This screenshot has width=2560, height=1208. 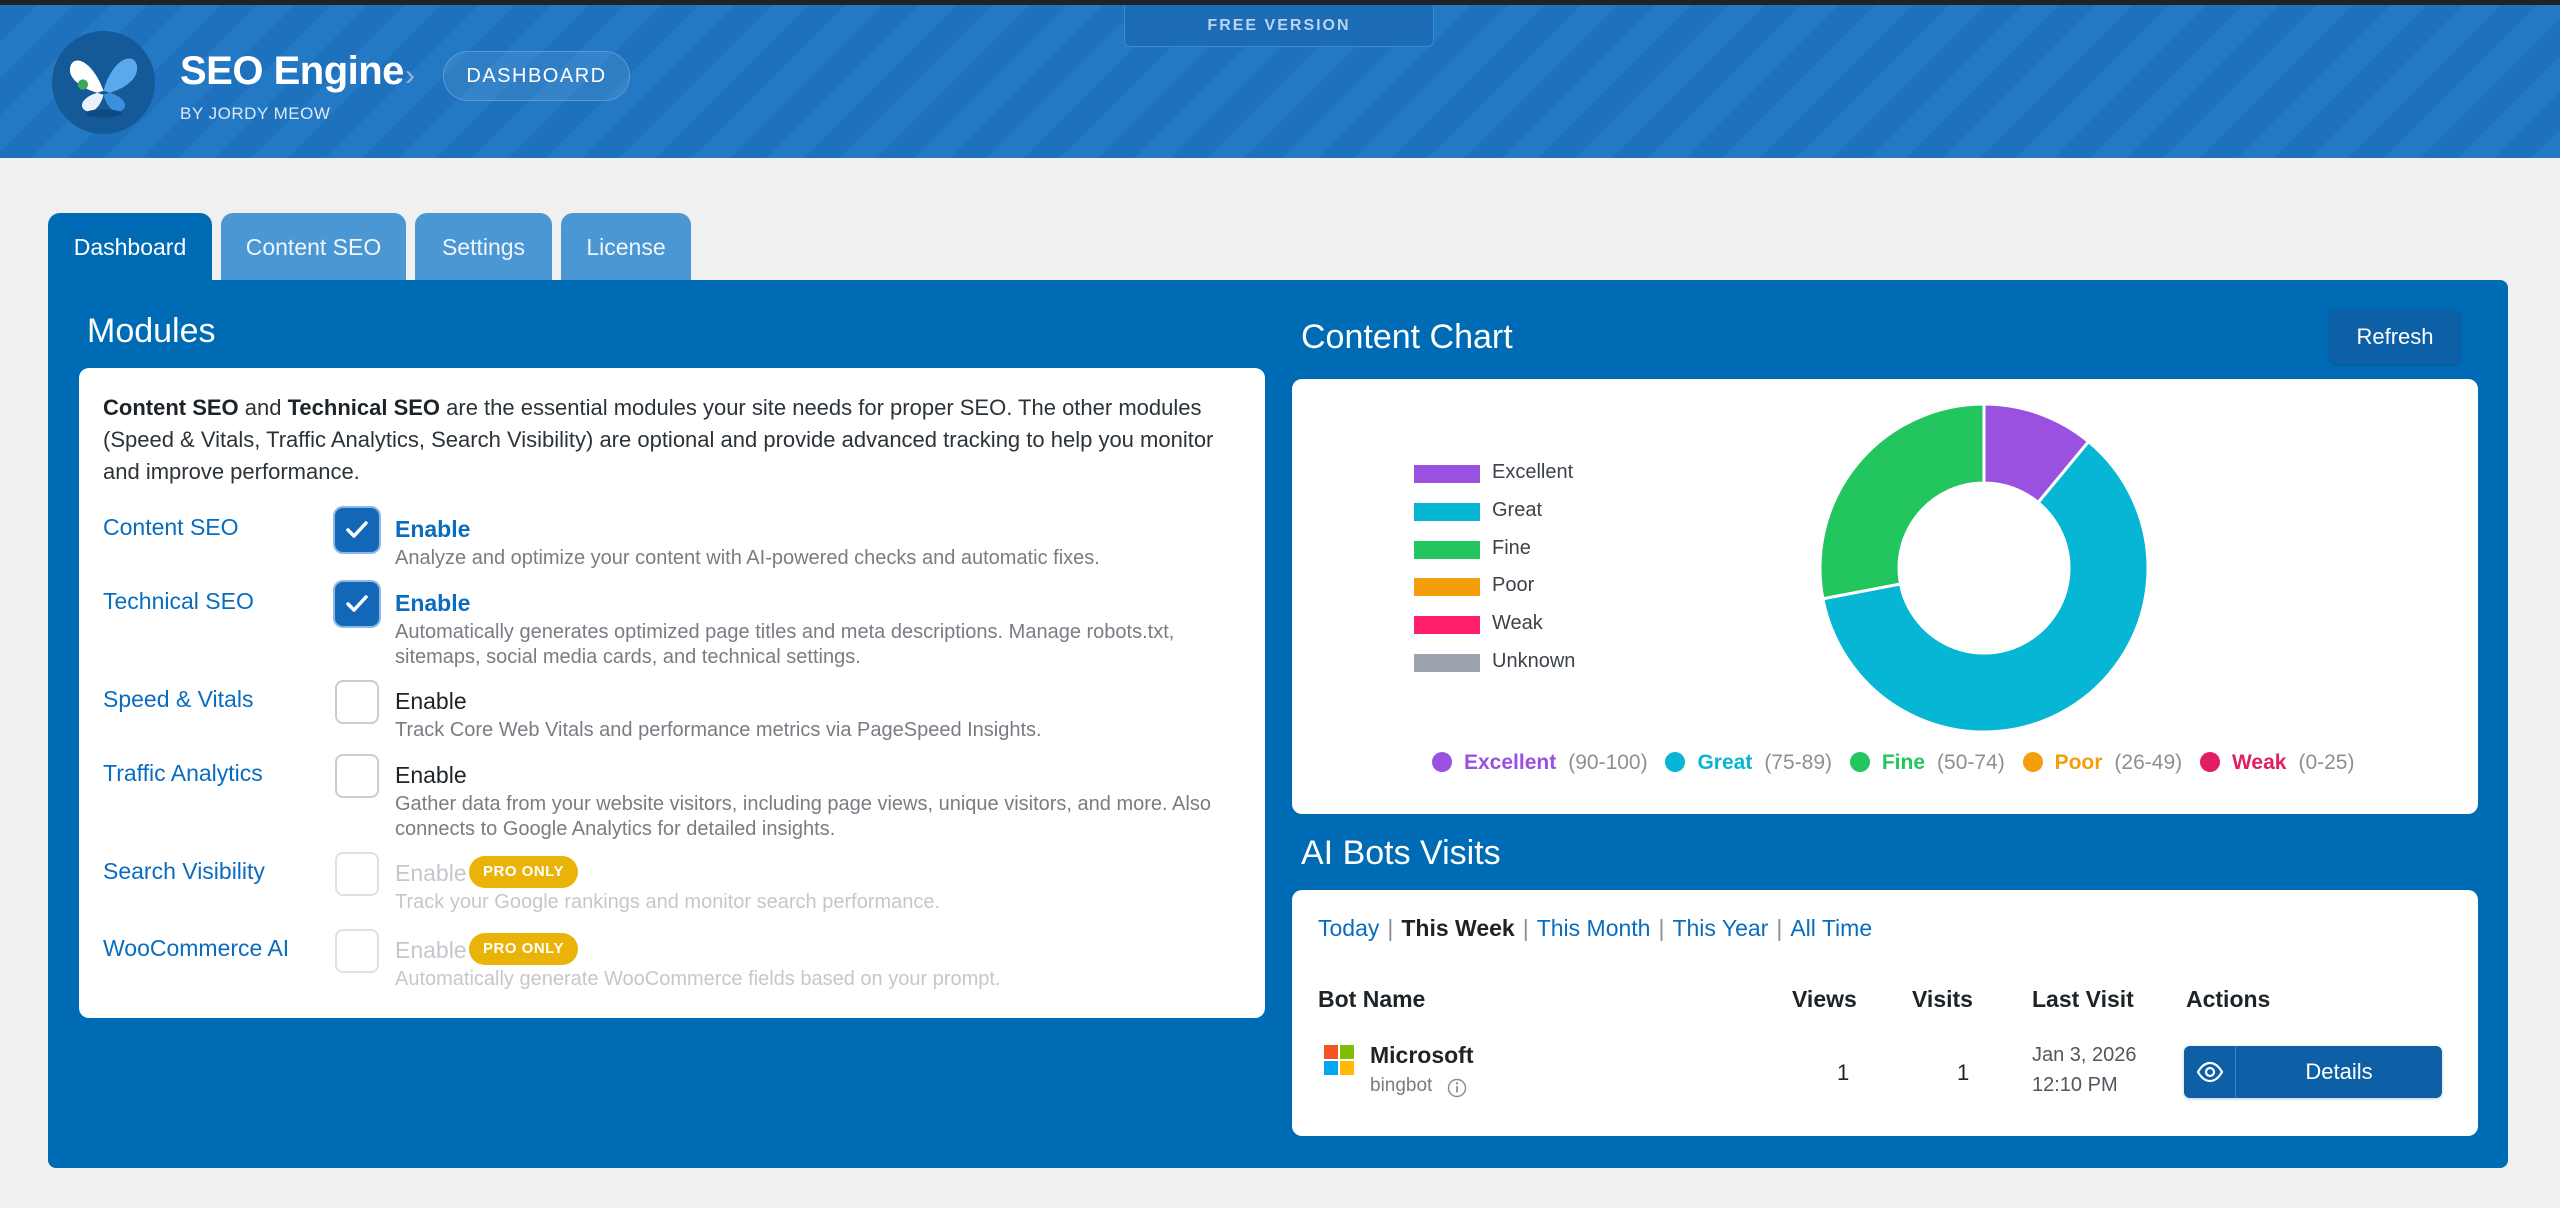 I want to click on app-title: SEO Engine, so click(x=292, y=71).